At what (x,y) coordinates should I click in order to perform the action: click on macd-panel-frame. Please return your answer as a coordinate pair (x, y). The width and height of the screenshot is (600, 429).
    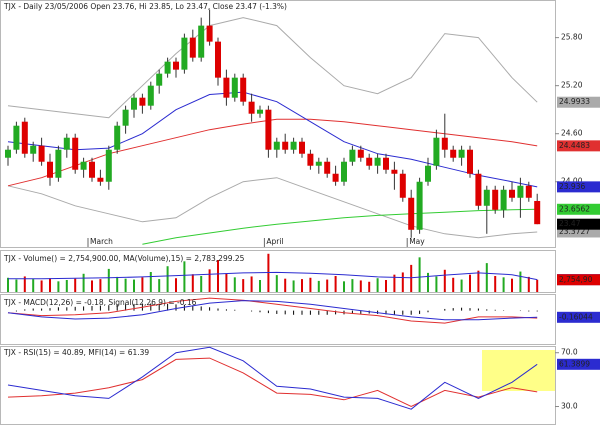
    Looking at the image, I should click on (278, 319).